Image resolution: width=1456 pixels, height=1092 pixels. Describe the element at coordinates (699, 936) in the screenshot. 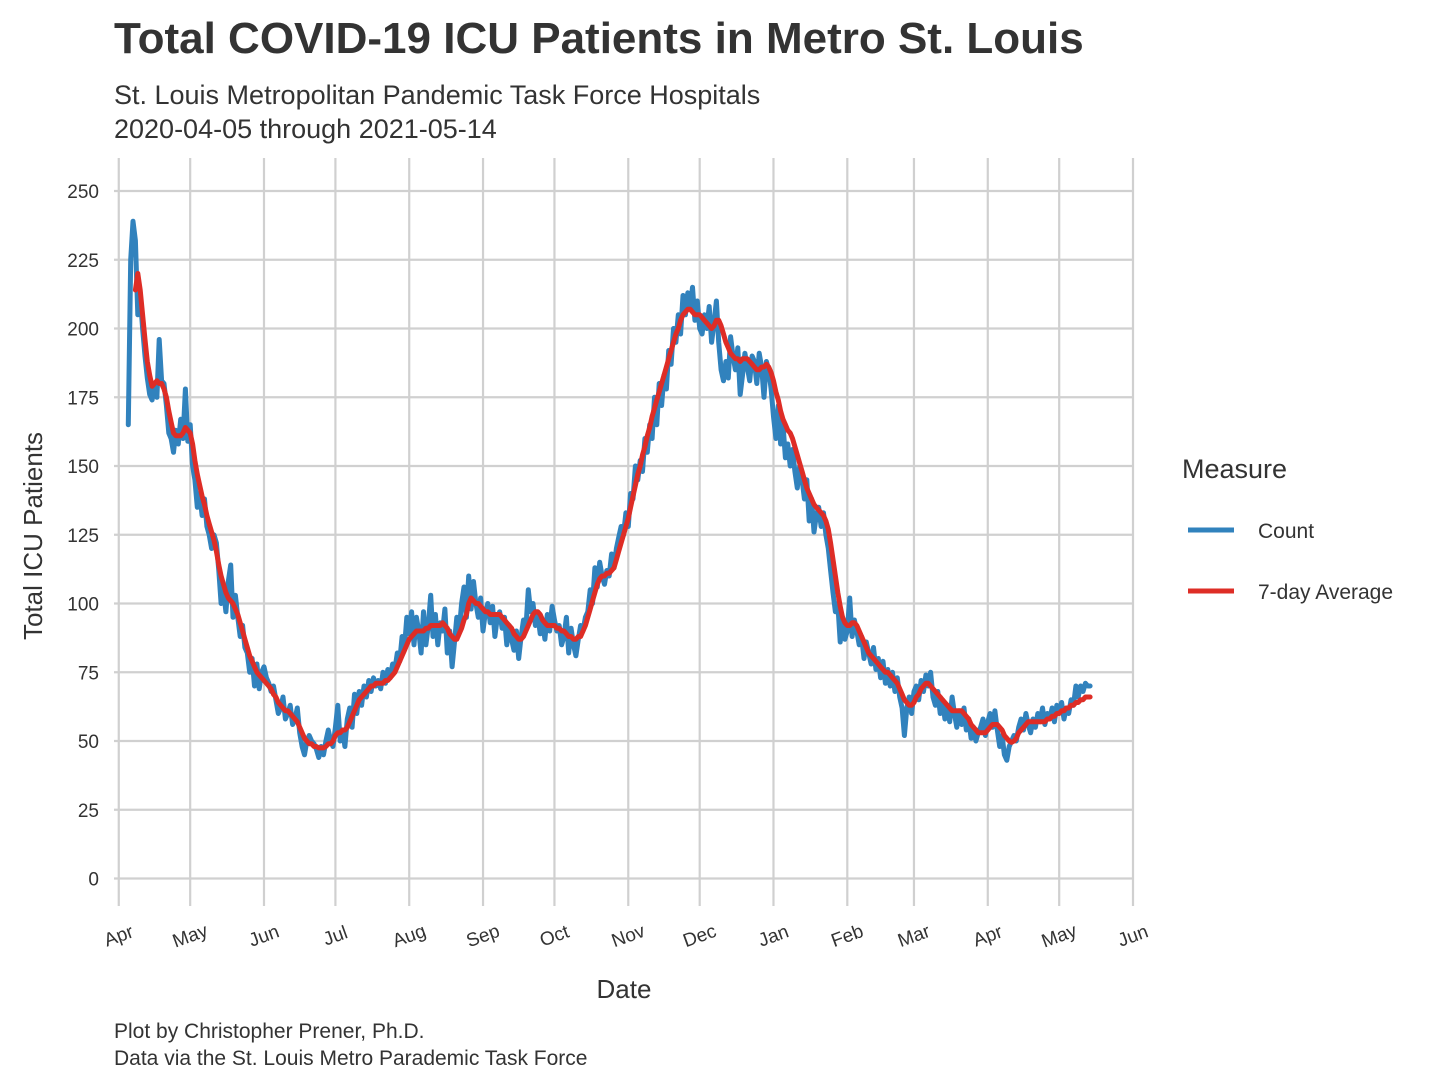

I see `x-tick-label-8: Dec` at that location.